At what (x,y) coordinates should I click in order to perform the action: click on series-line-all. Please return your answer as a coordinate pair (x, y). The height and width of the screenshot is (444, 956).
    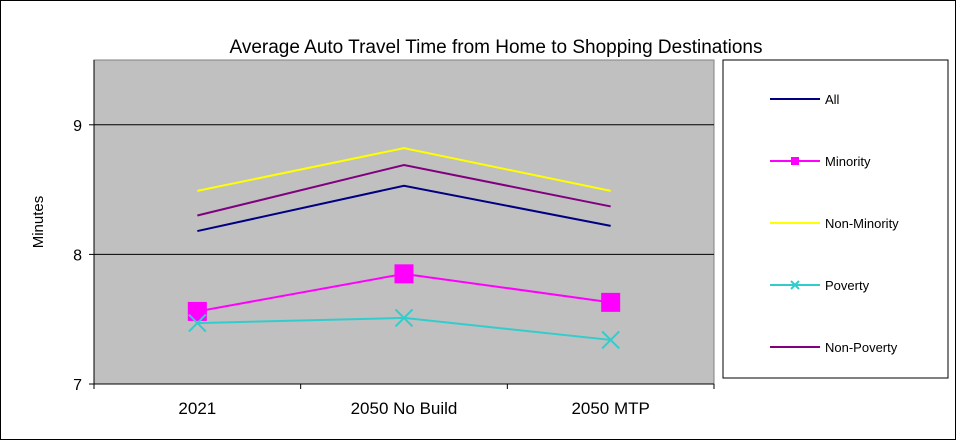
    Looking at the image, I should click on (404, 208).